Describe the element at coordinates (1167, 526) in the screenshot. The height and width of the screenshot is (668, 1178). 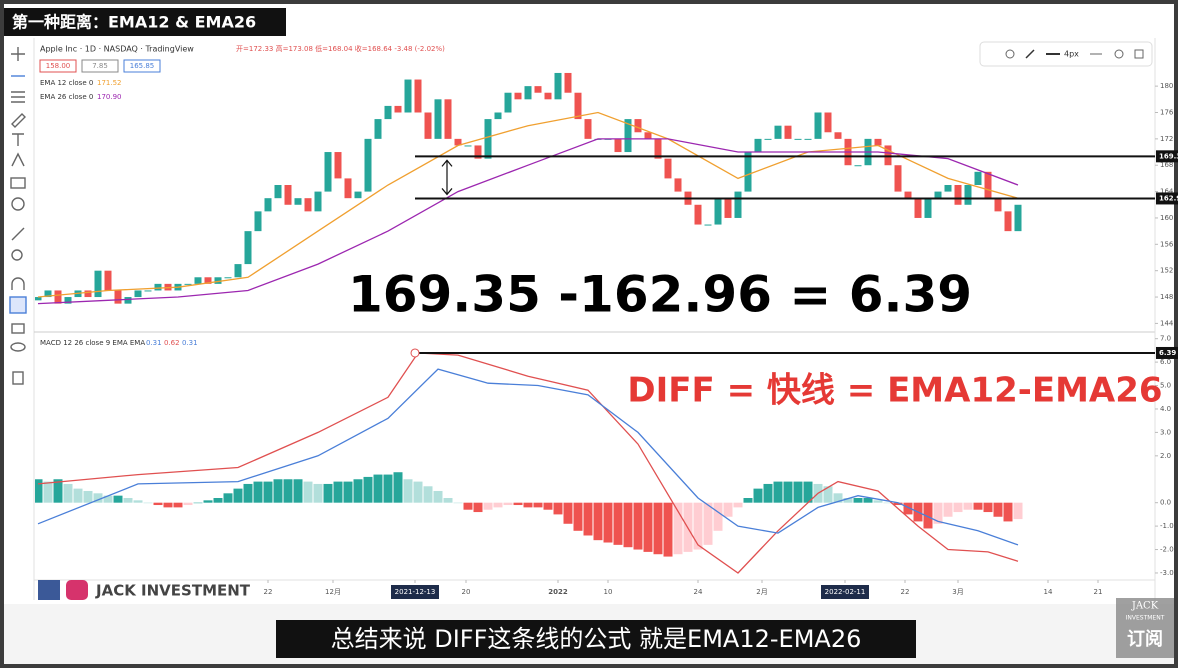
I see `y-tick-label: -1.0` at that location.